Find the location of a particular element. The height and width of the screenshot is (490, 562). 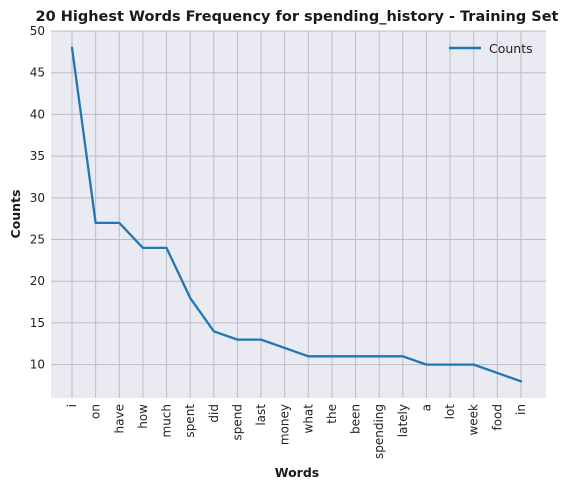

y-tick-label: 50 is located at coordinates (37, 31).